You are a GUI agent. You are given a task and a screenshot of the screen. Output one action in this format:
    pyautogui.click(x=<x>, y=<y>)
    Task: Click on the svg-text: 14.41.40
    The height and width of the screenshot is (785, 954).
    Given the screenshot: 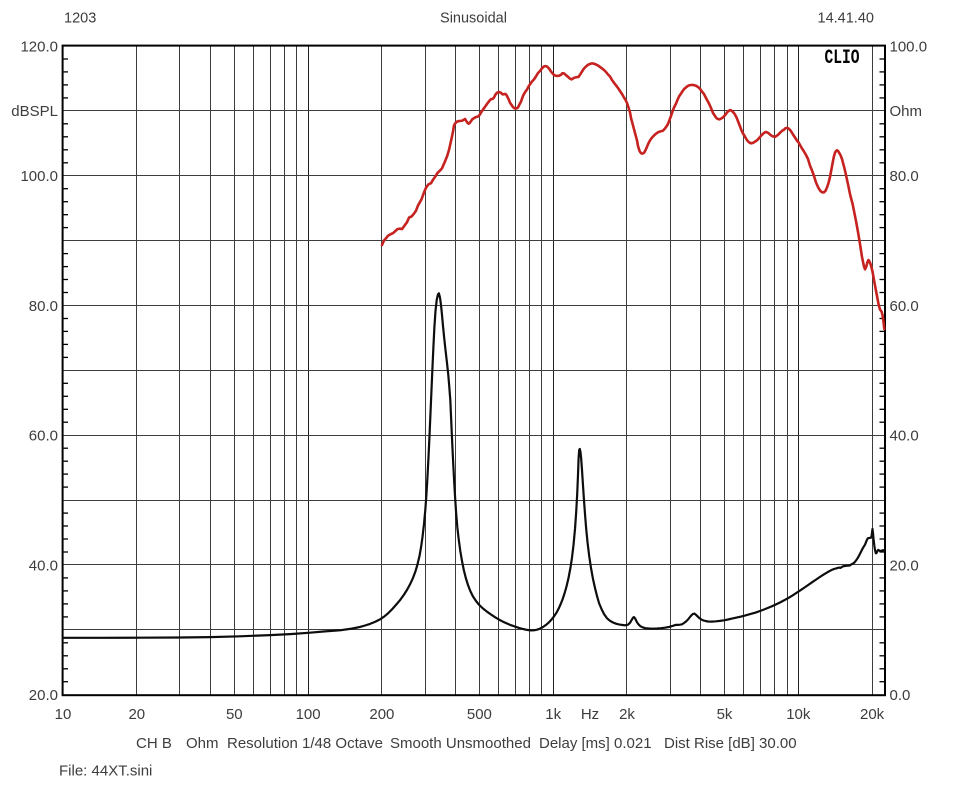 What is the action you would take?
    pyautogui.click(x=846, y=19)
    